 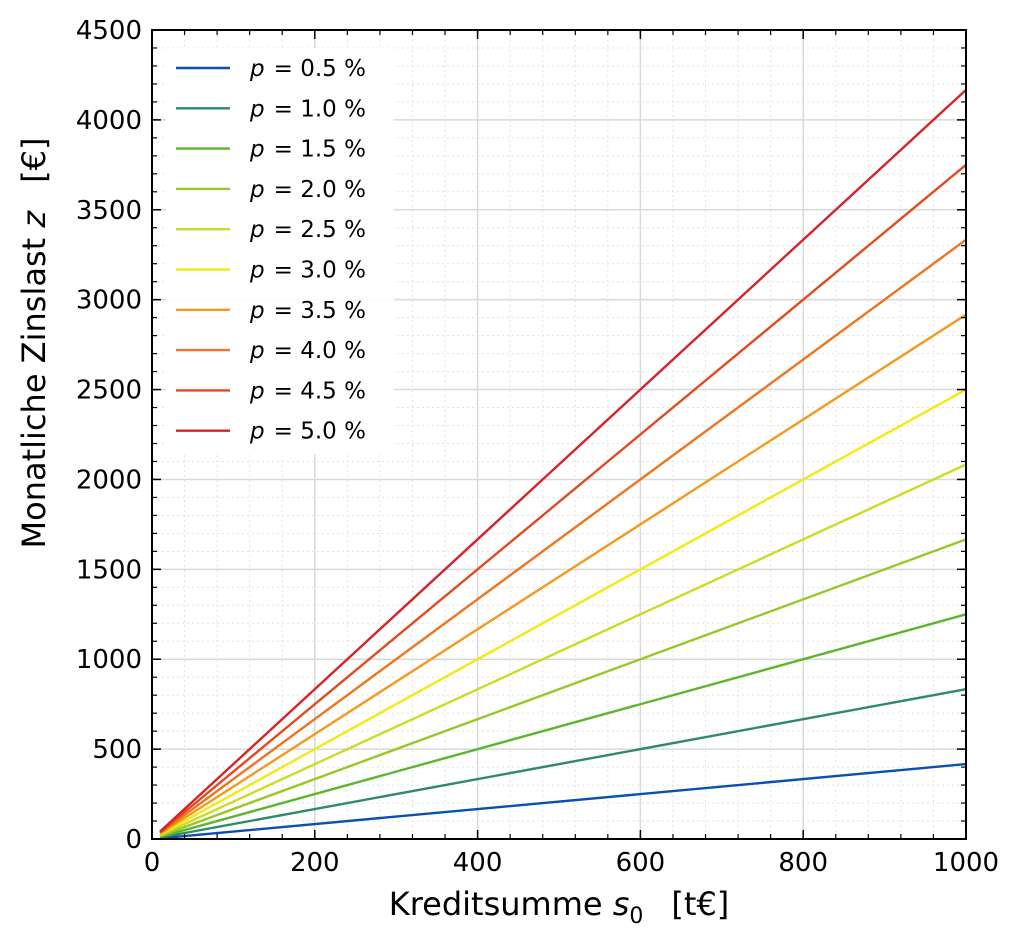 What do you see at coordinates (109, 211) in the screenshot?
I see `y-tick-label: 3500` at bounding box center [109, 211].